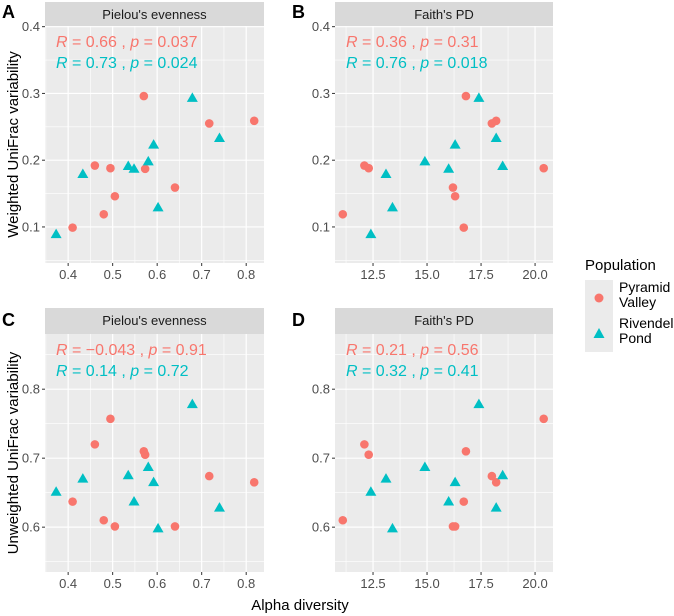 The width and height of the screenshot is (674, 616). What do you see at coordinates (321, 527) in the screenshot?
I see `y-tick-label: 0.6` at bounding box center [321, 527].